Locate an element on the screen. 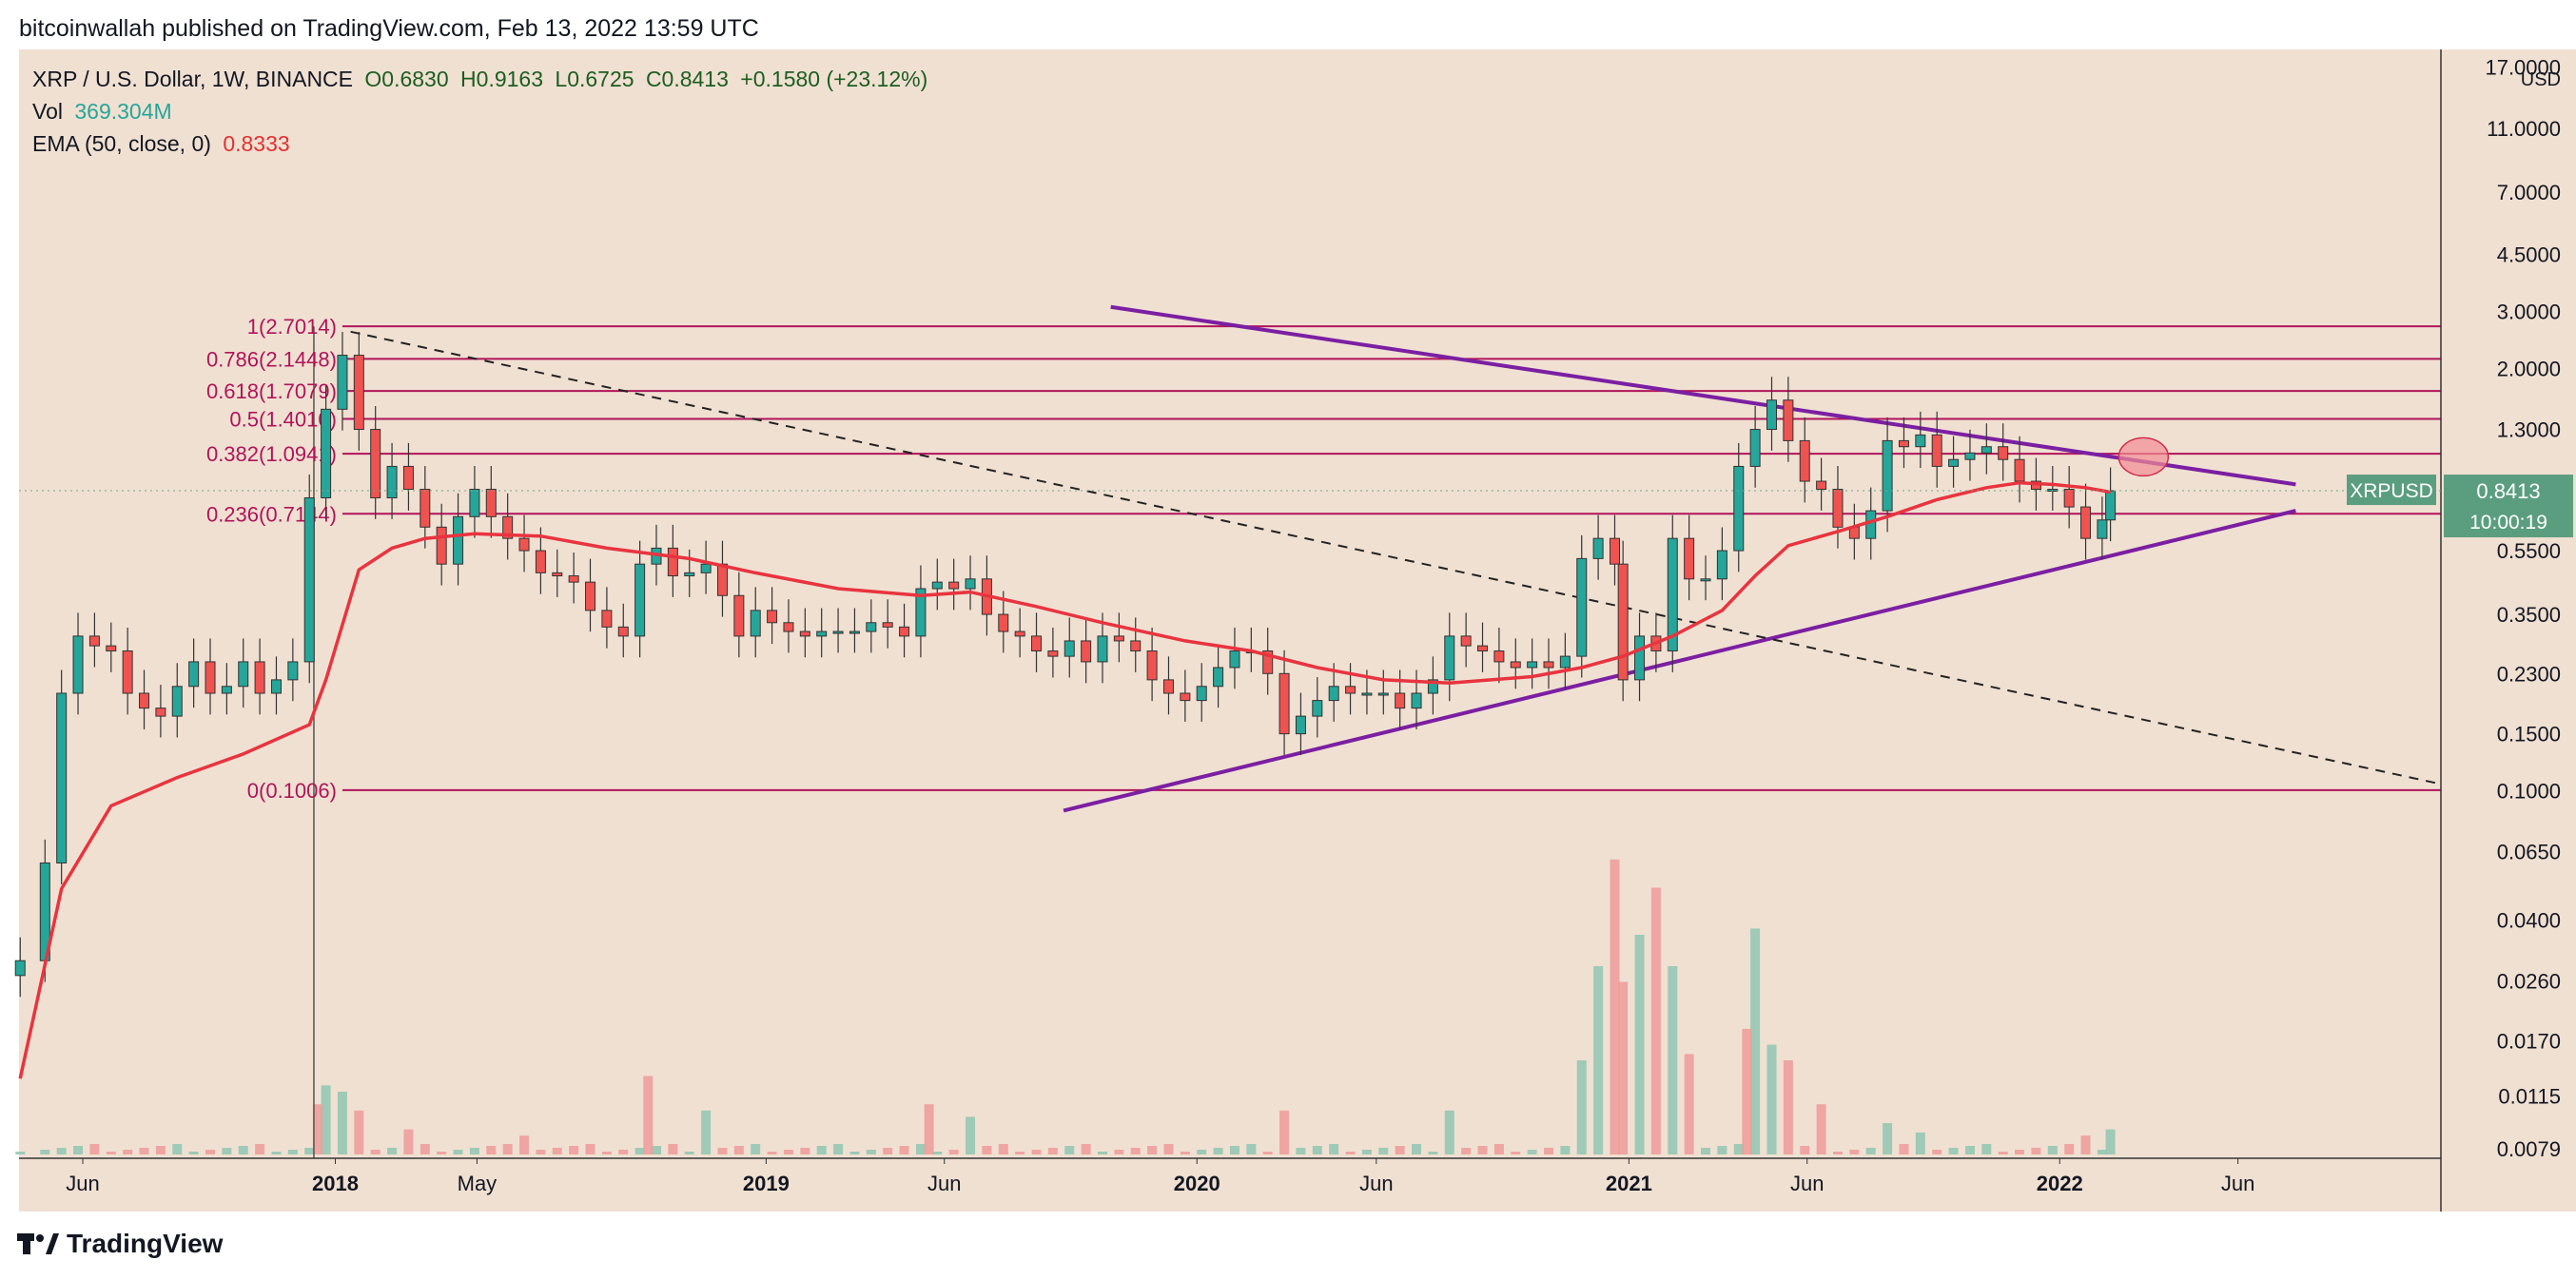  price-tick-label: 1.3000 is located at coordinates (2529, 430).